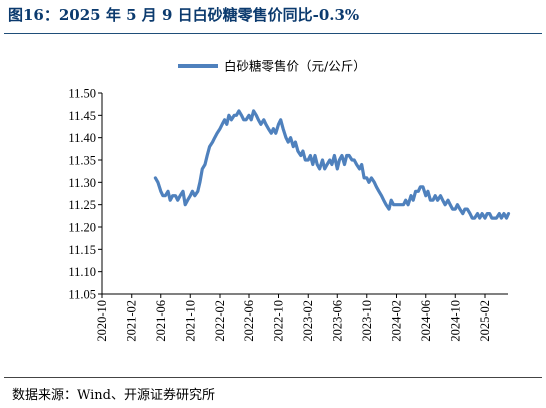  What do you see at coordinates (426, 321) in the screenshot?
I see `x-tick-label: 2024-06` at bounding box center [426, 321].